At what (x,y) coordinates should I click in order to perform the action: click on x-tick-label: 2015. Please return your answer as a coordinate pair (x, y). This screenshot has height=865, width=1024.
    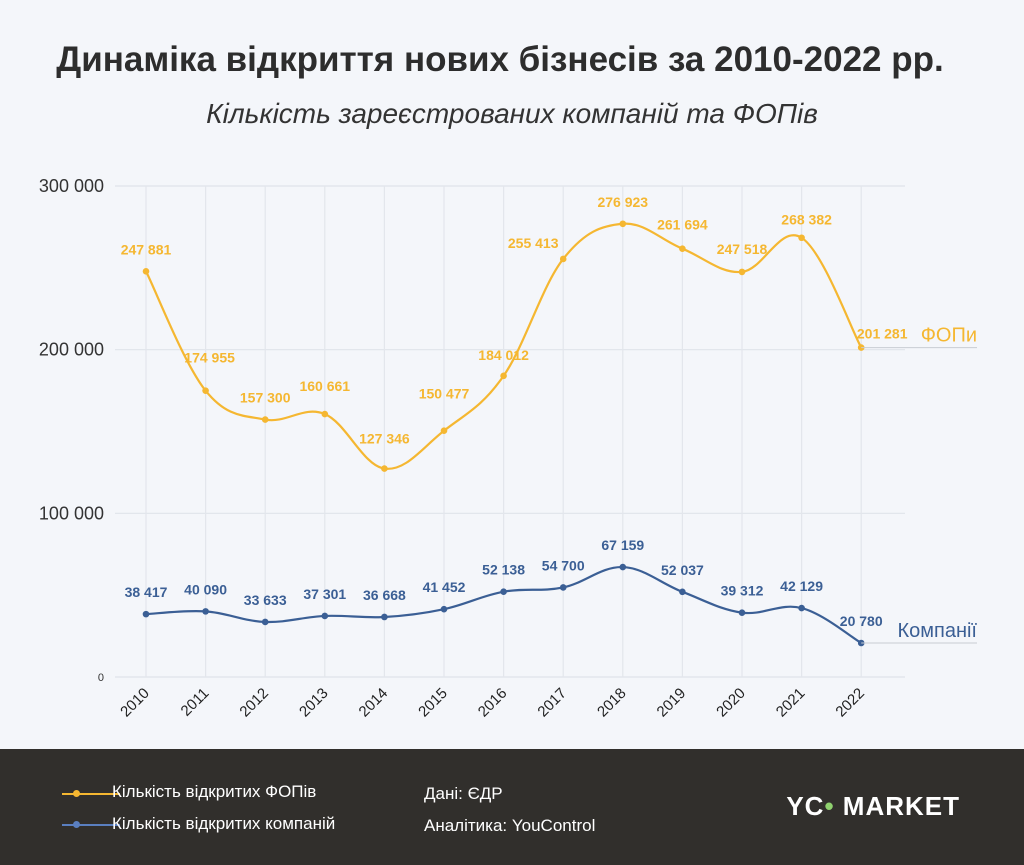
    Looking at the image, I should click on (433, 703).